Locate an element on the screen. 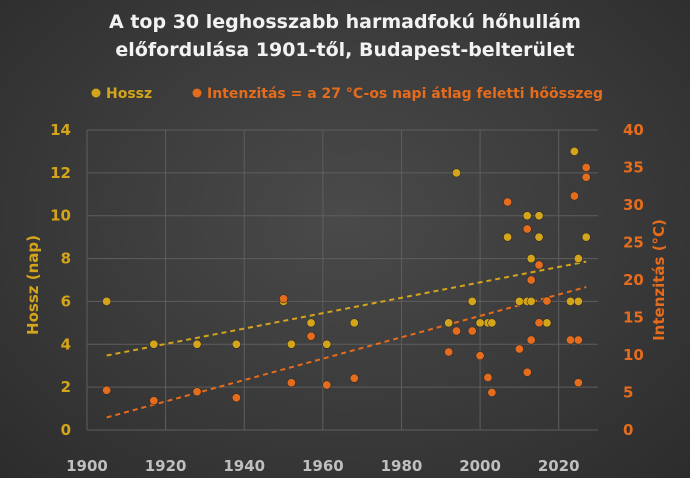 The image size is (690, 478). x-tick-label: 1960 is located at coordinates (323, 466).